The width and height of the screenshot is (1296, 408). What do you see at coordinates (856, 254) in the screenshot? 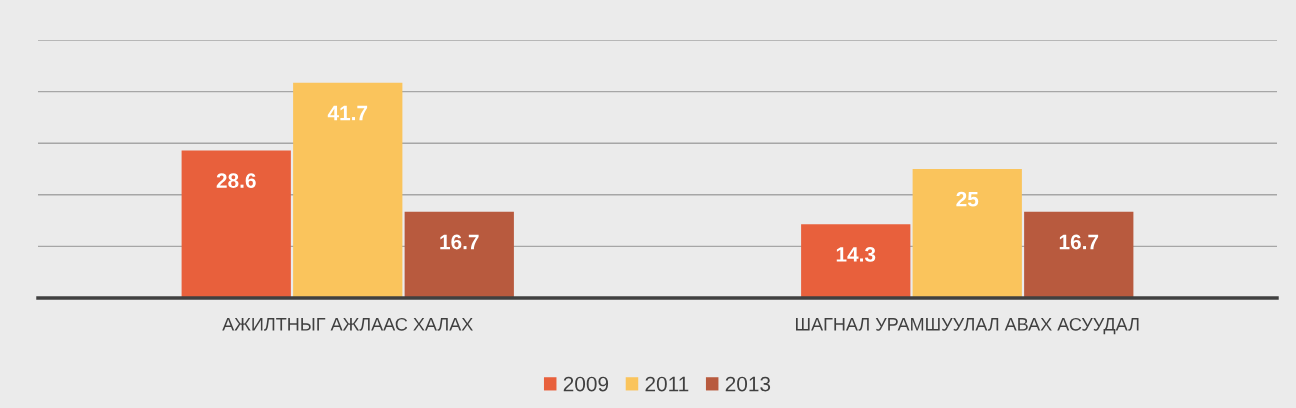
I see `data-label: 14.3` at bounding box center [856, 254].